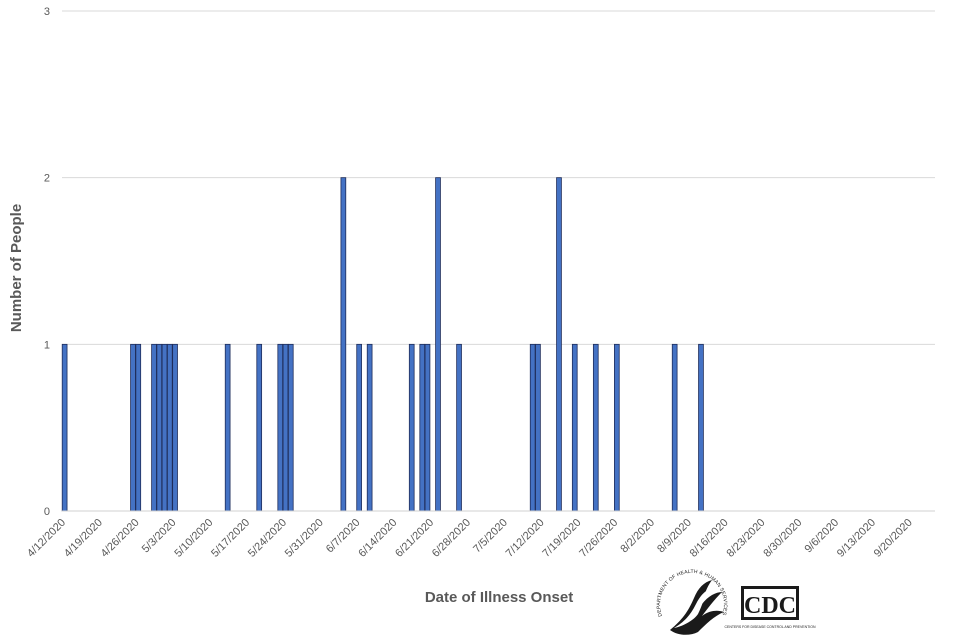 The height and width of the screenshot is (640, 955). I want to click on x-tick-label: 4/19/2020, so click(83, 538).